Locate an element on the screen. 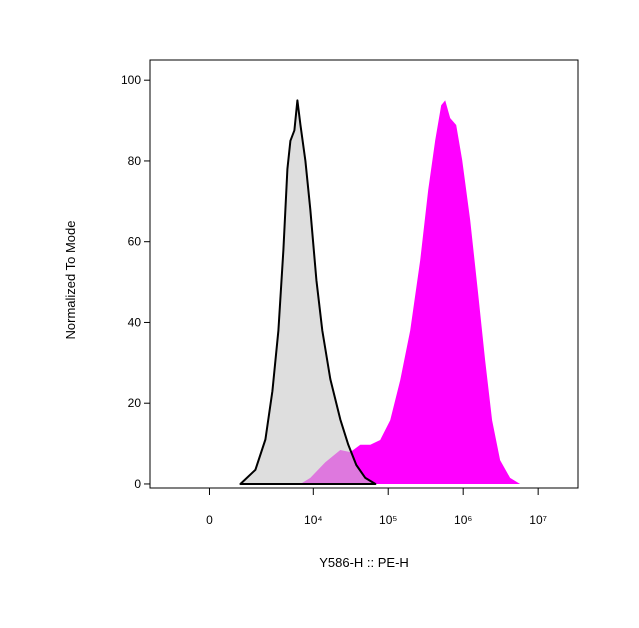  x-tick-label: 0 is located at coordinates (209, 520).